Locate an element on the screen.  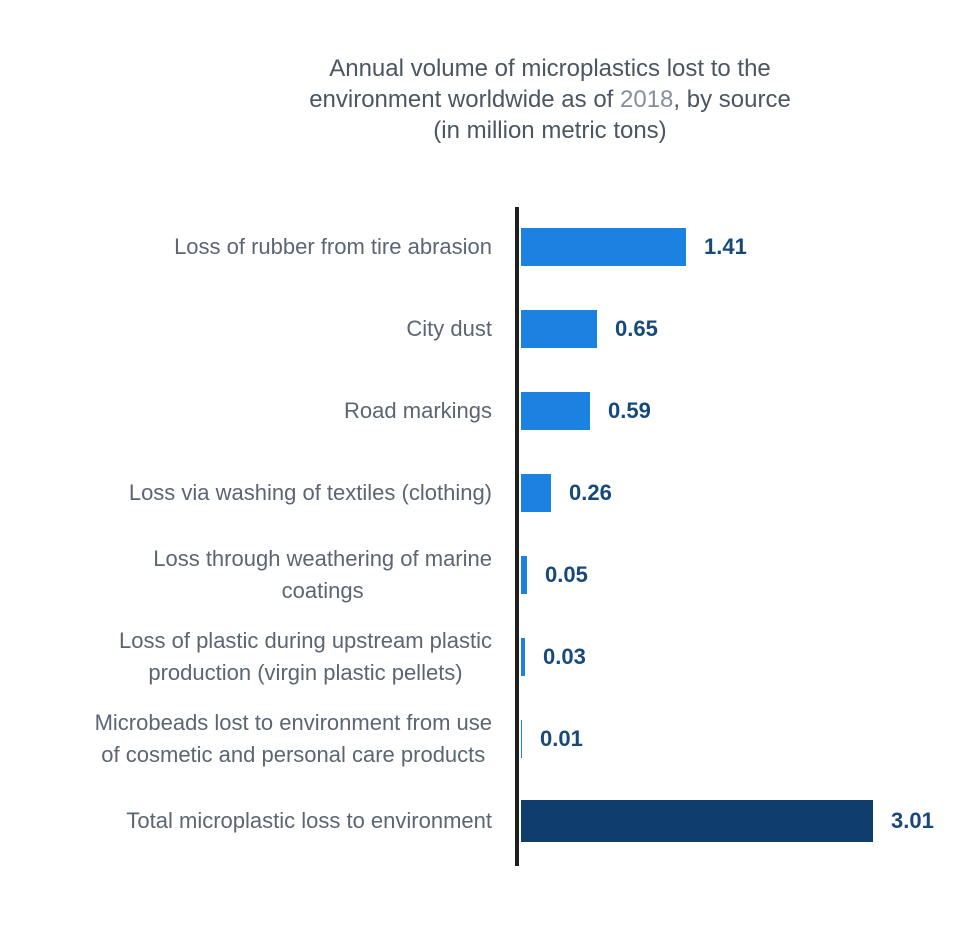
total-bar is located at coordinates (697, 821).